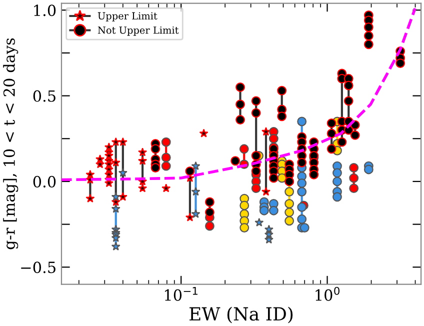  I want to click on legend-label: Not Upper Limit, so click(138, 31).